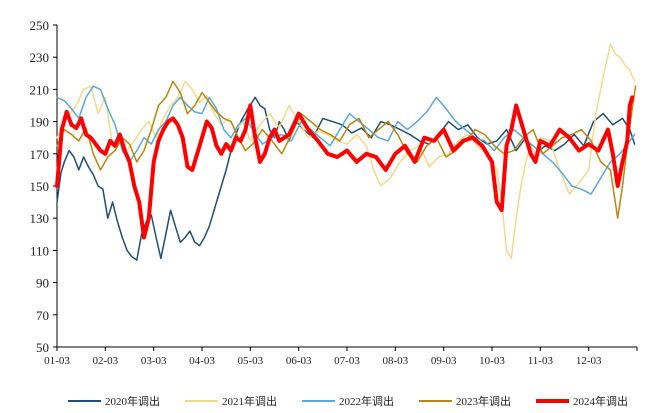 The width and height of the screenshot is (653, 413). Describe the element at coordinates (202, 361) in the screenshot. I see `x-tick-label: 04-03` at that location.